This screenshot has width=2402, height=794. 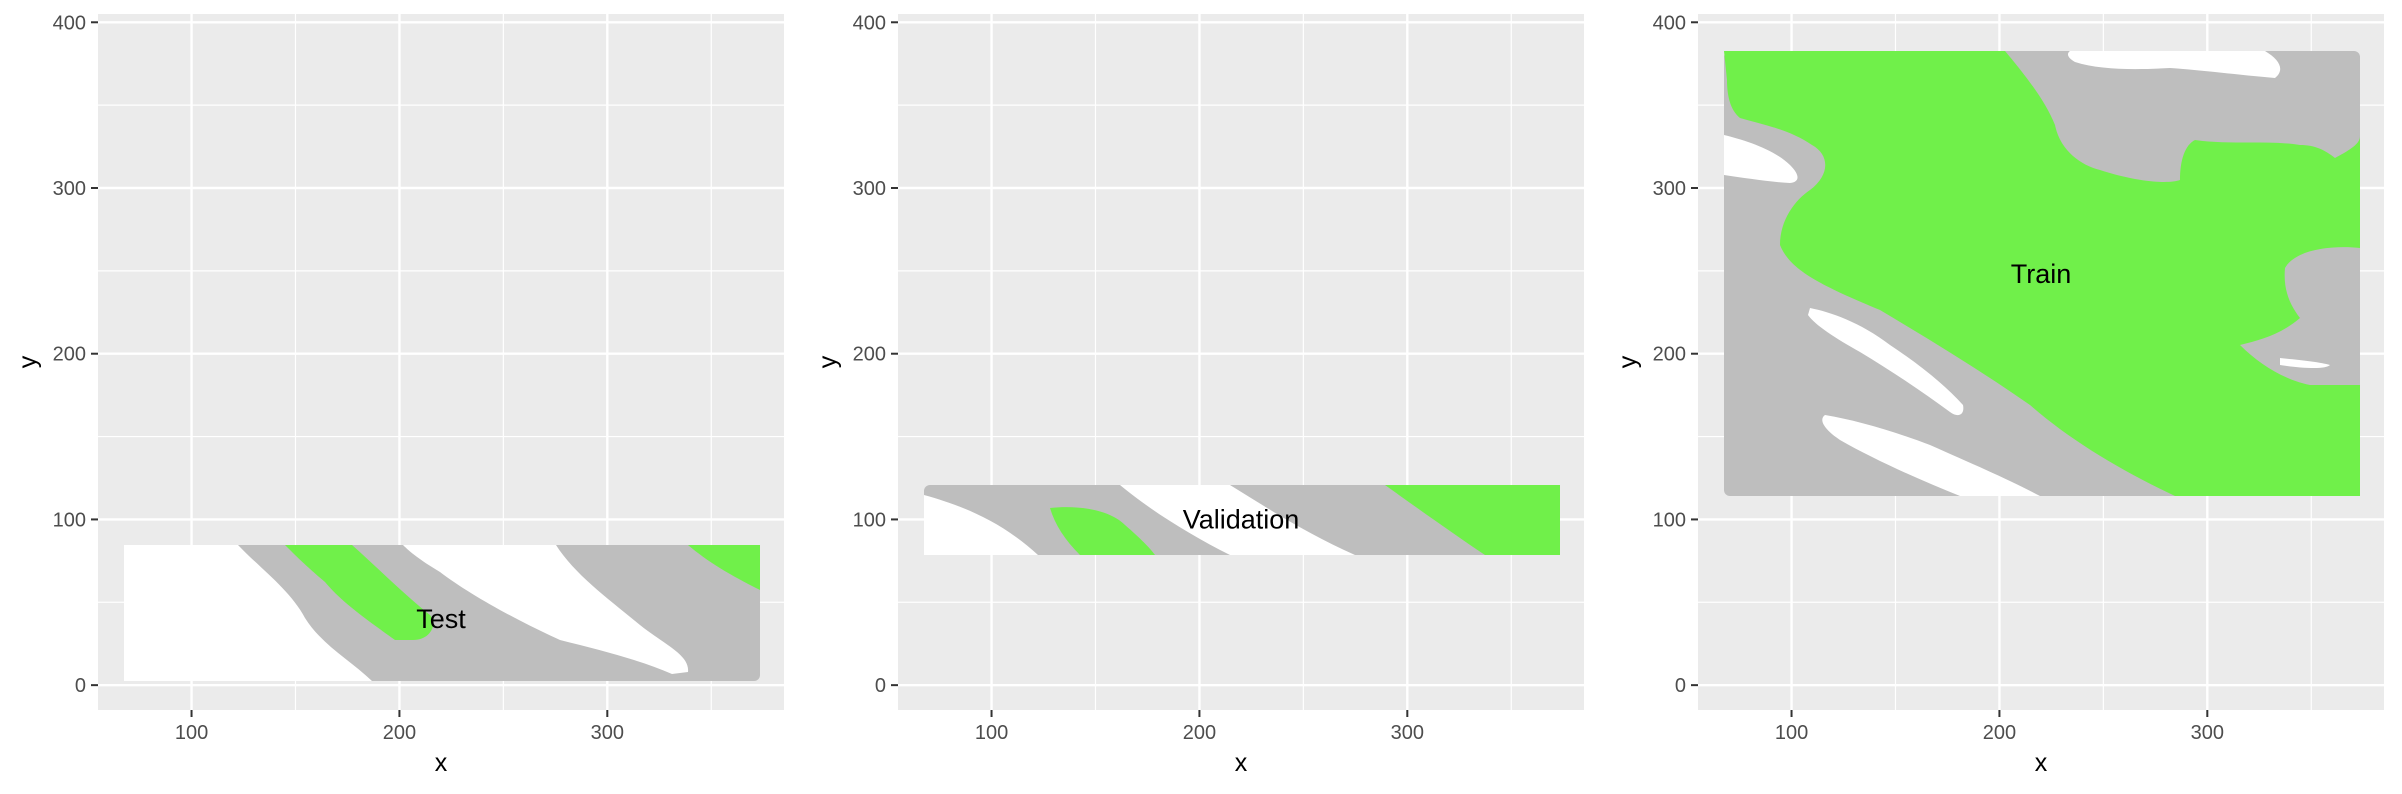 I want to click on region-label: Test, so click(x=441, y=619).